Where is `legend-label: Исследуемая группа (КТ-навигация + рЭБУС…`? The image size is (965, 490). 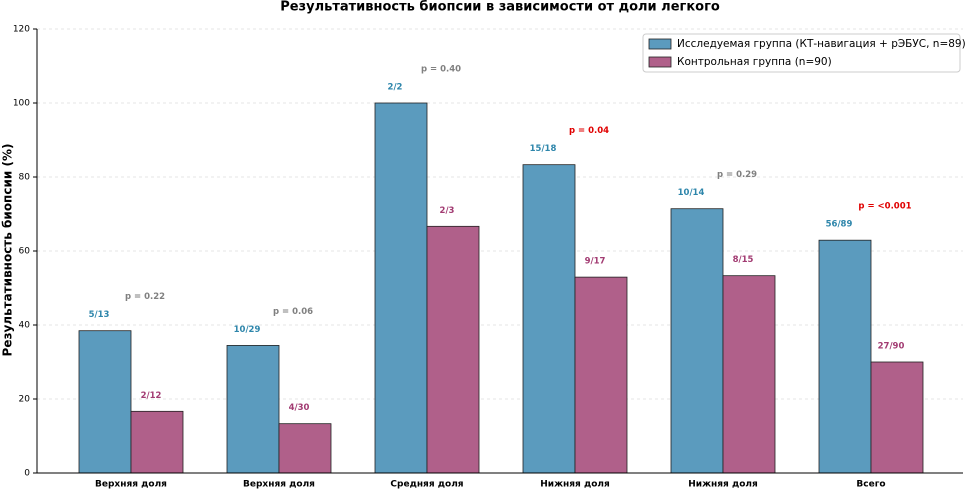
legend-label: Исследуемая группа (КТ-навигация + рЭБУС… is located at coordinates (821, 44).